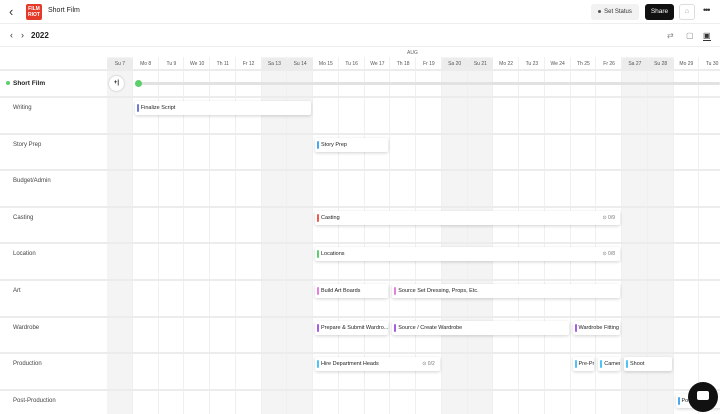  What do you see at coordinates (431, 364) in the screenshot?
I see `subtask-count: 0/2` at bounding box center [431, 364].